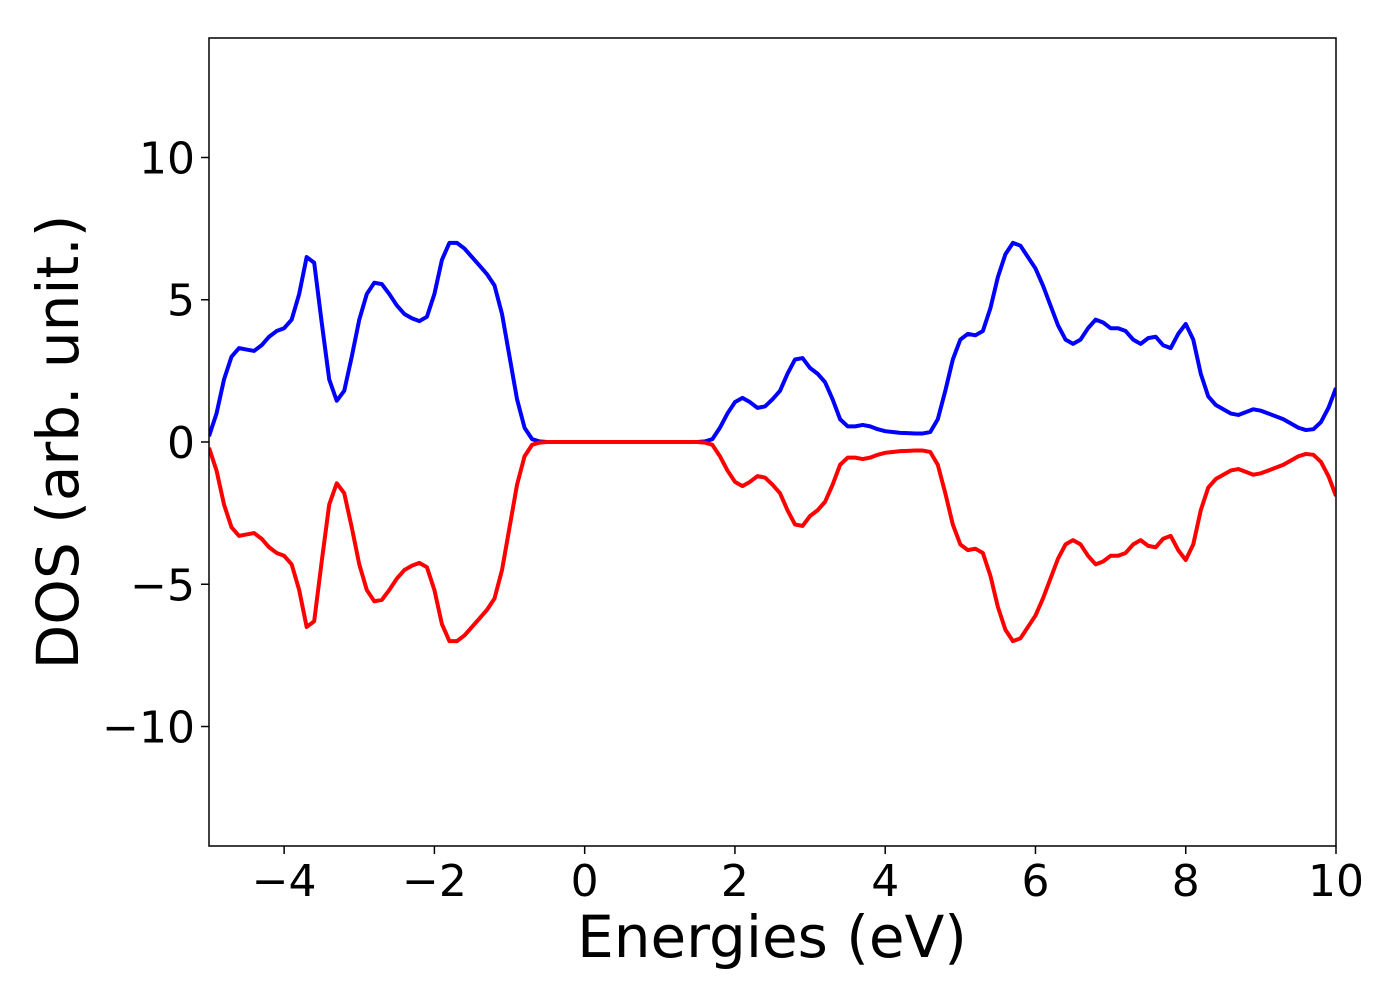 This screenshot has width=1400, height=1000. I want to click on x-tick-label: 10, so click(1336, 881).